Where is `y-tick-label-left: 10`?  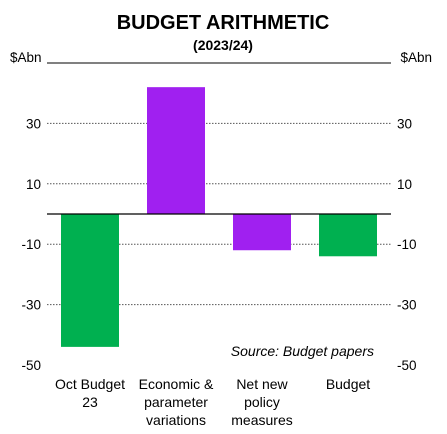
y-tick-label-left: 10 is located at coordinates (33, 184).